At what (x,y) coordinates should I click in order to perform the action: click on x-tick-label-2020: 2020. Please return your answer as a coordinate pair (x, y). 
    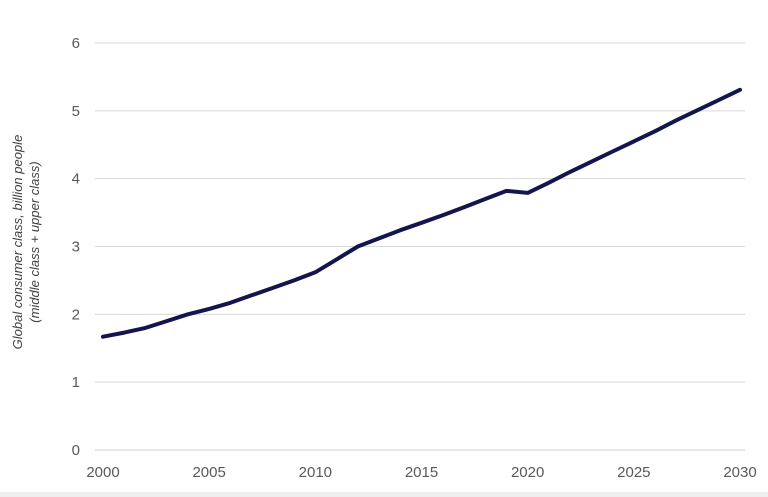
    Looking at the image, I should click on (527, 472).